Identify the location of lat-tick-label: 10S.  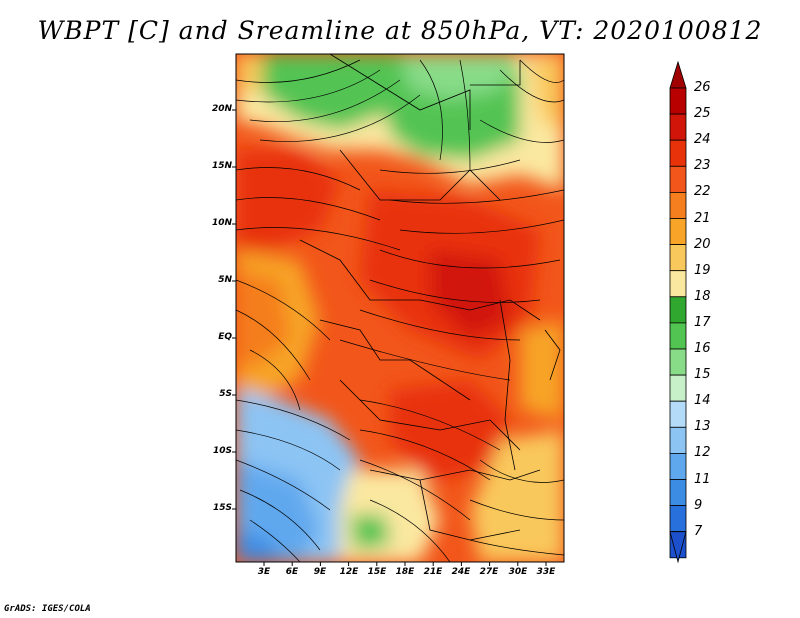
(222, 451).